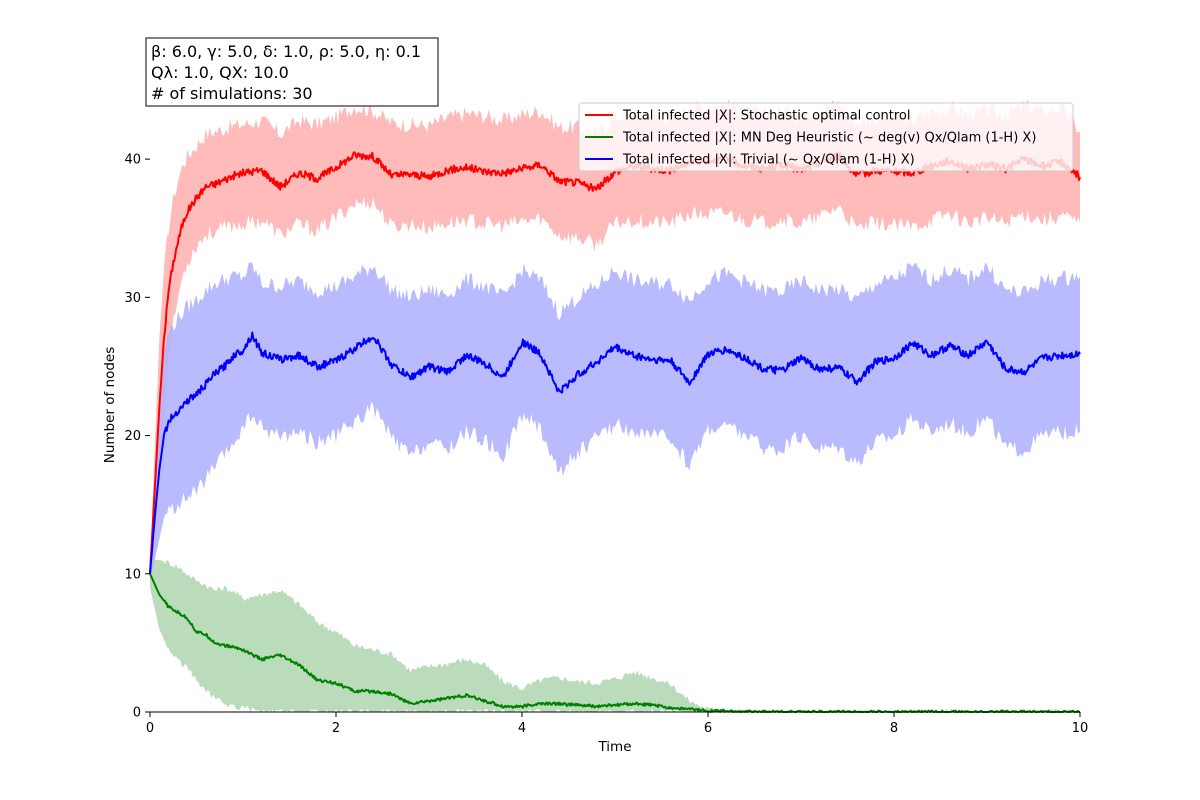 The height and width of the screenshot is (800, 1200). I want to click on y-tick-label: 10, so click(132, 574).